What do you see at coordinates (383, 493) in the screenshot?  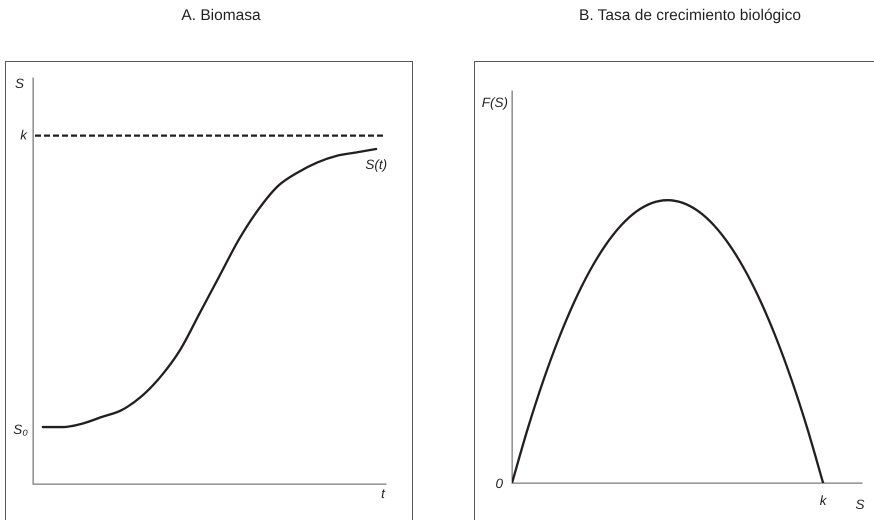 I see `x-axis-title: t` at bounding box center [383, 493].